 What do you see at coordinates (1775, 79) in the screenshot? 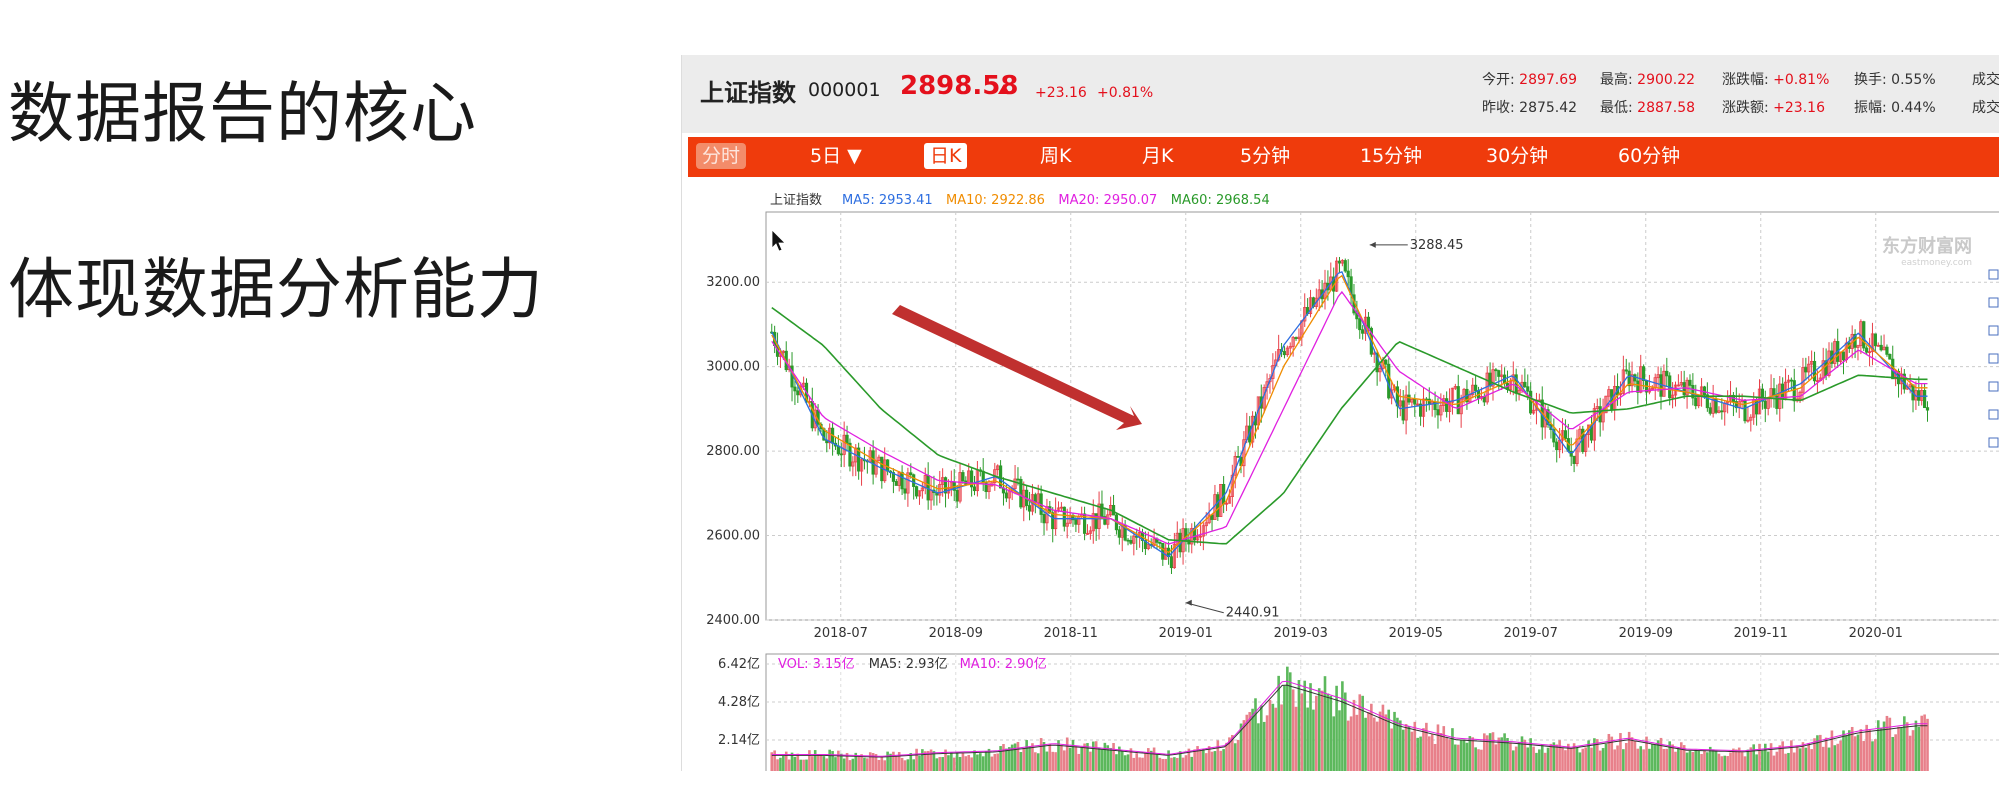
I see `quote-stat: 涨跌幅: +0.81%` at bounding box center [1775, 79].